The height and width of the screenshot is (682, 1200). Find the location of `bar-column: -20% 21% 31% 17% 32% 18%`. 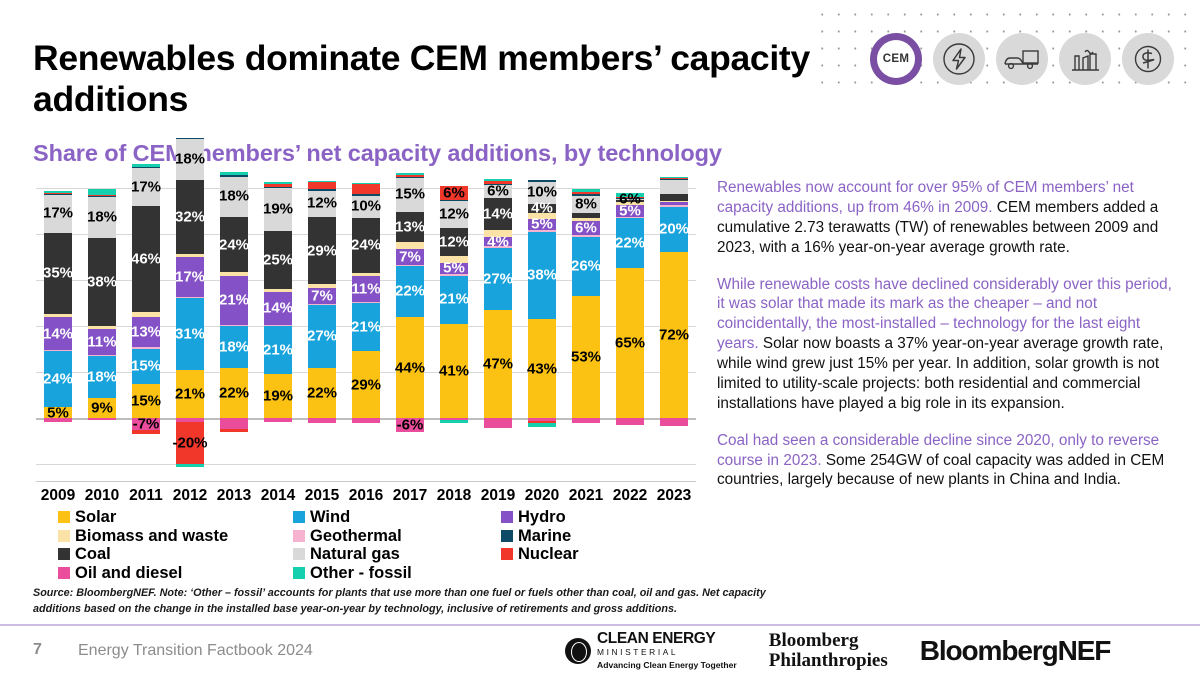

bar-column: -20% 21% 31% 17% 32% 18% is located at coordinates (190, 306).